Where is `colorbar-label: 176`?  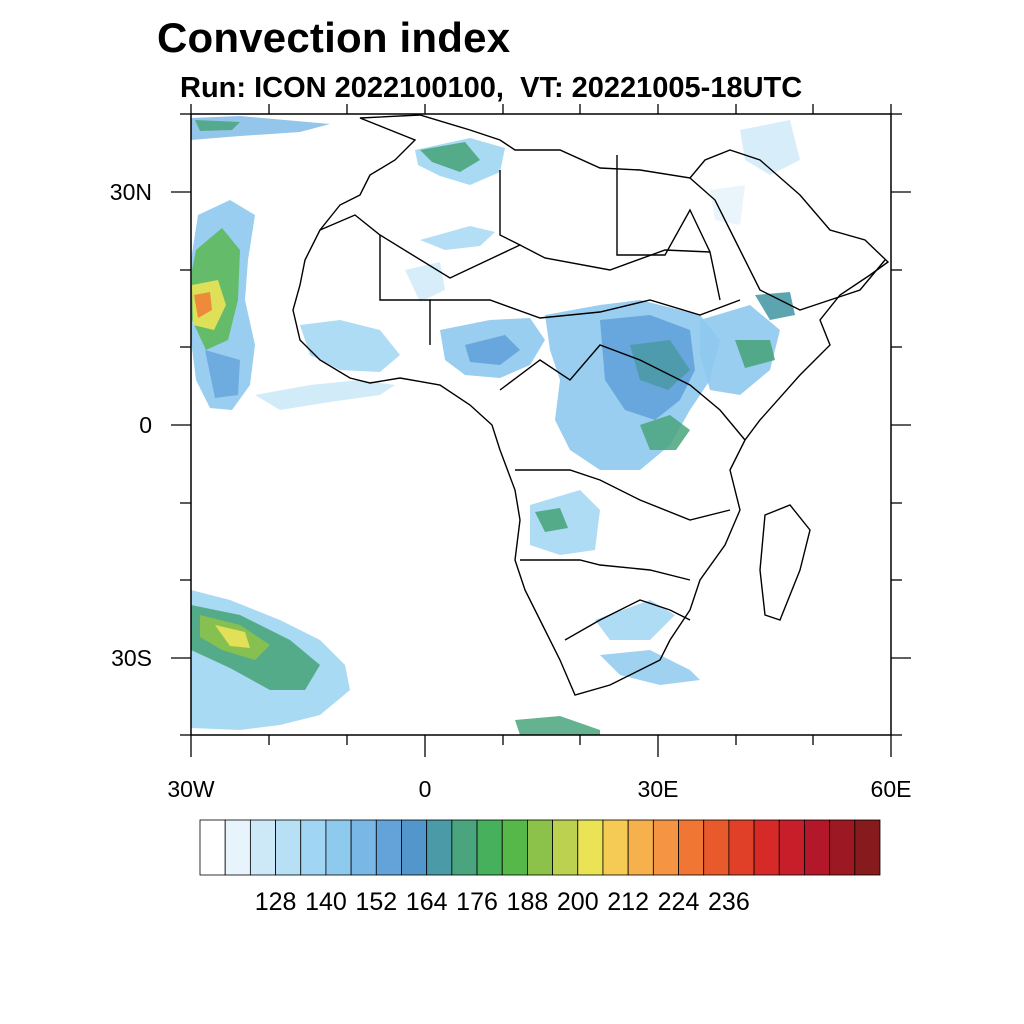 colorbar-label: 176 is located at coordinates (477, 902).